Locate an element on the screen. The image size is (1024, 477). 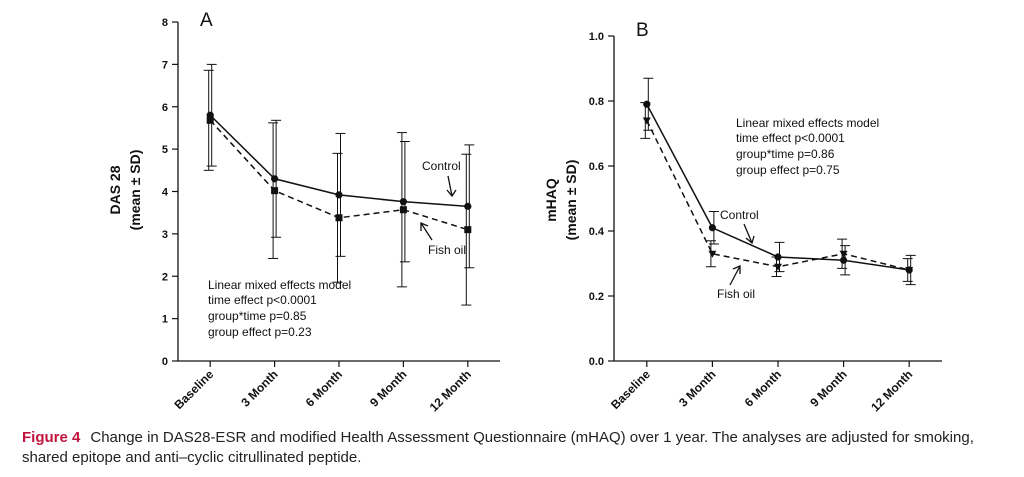
y-tick-label: 0.8 is located at coordinates (596, 102).